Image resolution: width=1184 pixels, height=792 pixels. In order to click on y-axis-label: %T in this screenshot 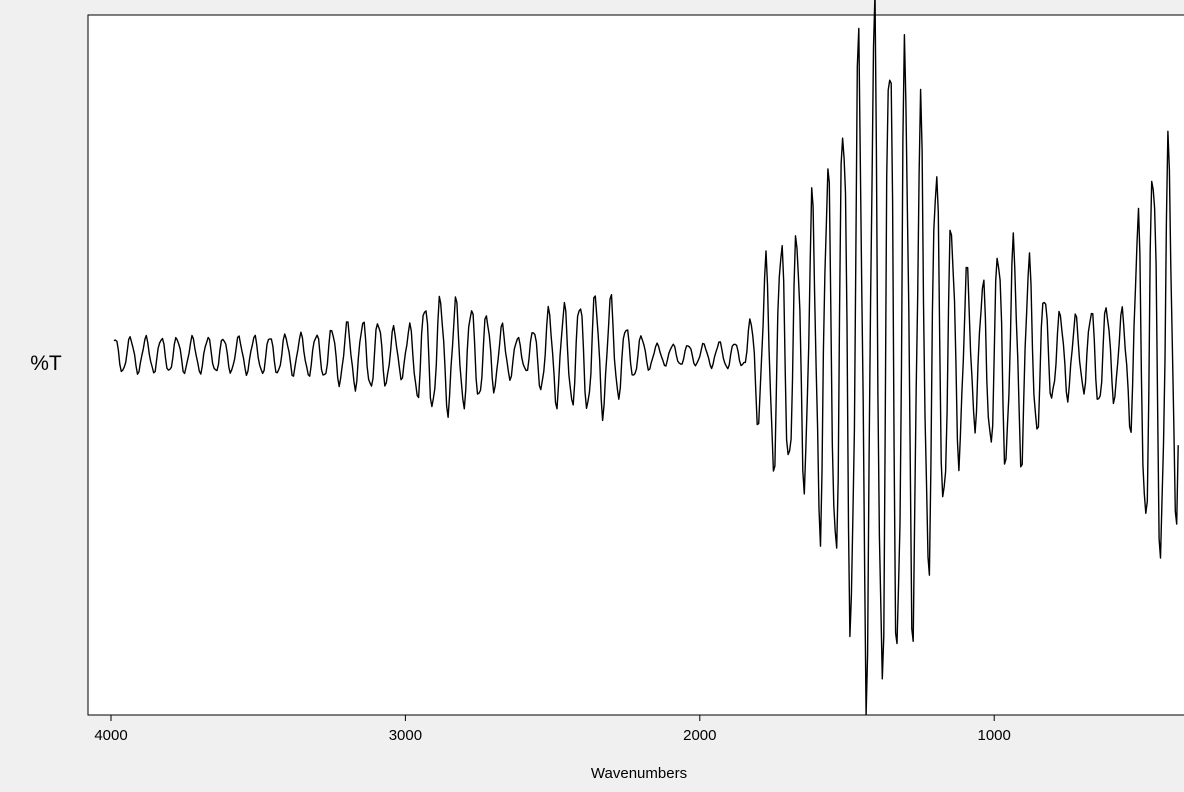, I will do `click(46, 363)`.